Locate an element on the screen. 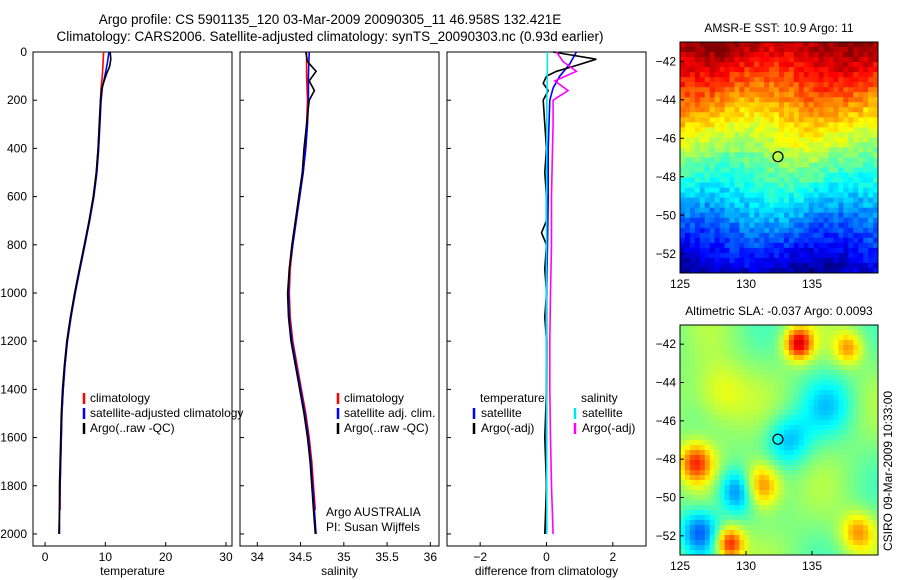 The height and width of the screenshot is (580, 900). annotation-text: Argo AUSTRALIA is located at coordinates (373, 512).